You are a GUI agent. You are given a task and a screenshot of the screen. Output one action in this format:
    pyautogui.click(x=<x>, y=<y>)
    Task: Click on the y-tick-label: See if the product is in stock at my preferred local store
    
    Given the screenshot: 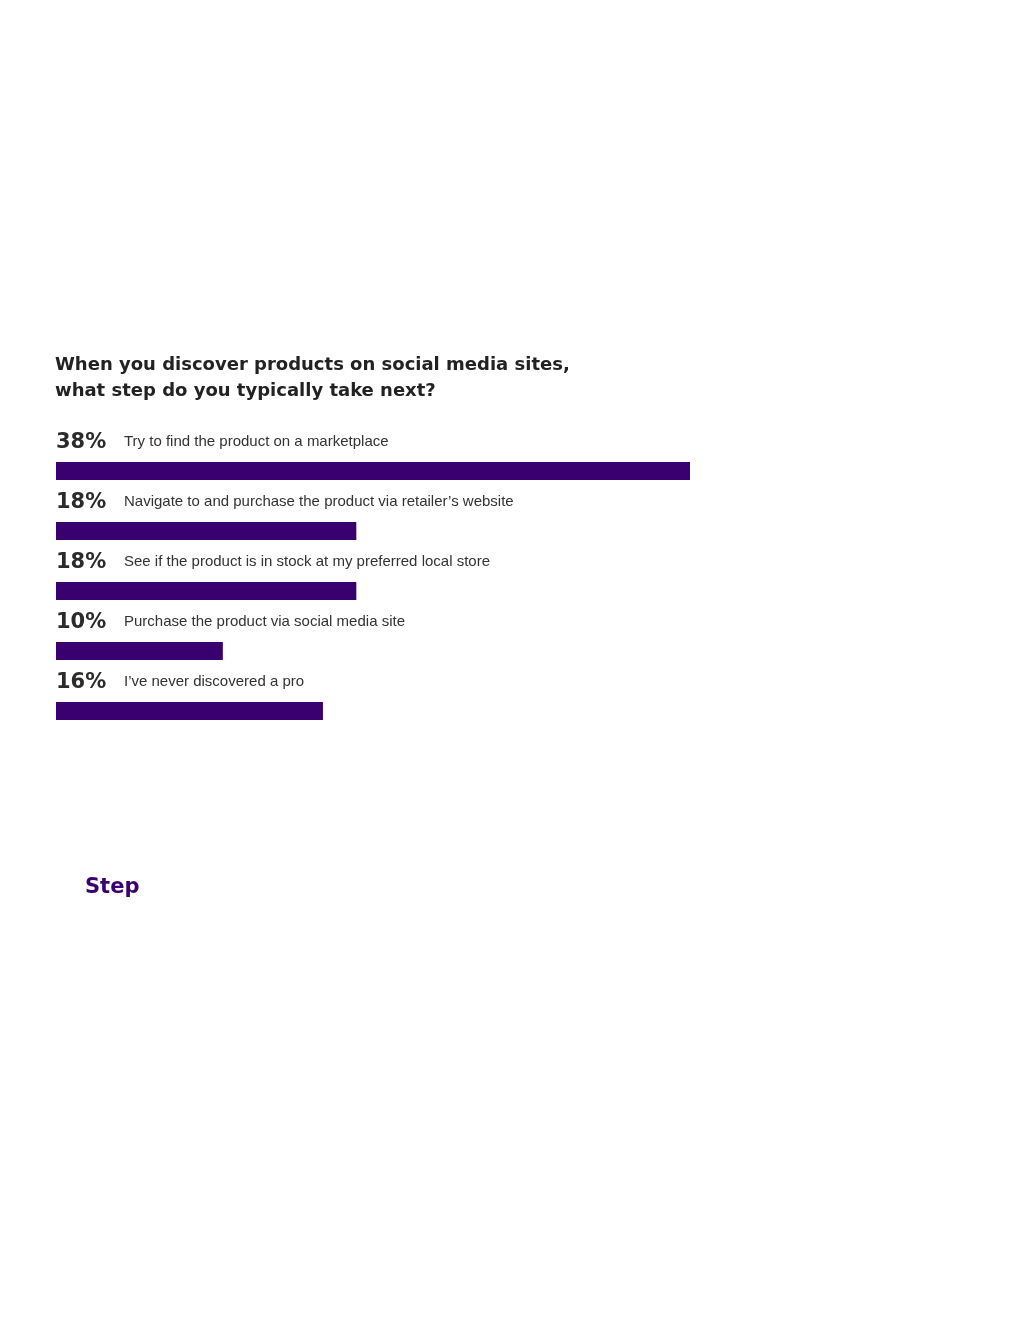 What is the action you would take?
    pyautogui.click(x=307, y=560)
    